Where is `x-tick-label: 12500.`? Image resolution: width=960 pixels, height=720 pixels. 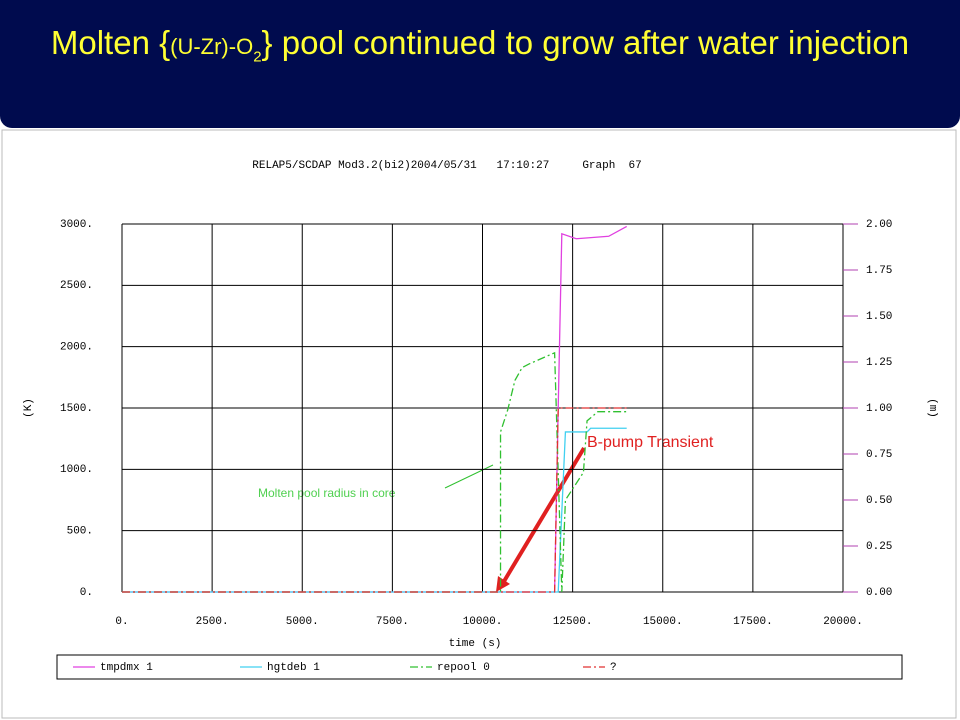 x-tick-label: 12500. is located at coordinates (573, 622).